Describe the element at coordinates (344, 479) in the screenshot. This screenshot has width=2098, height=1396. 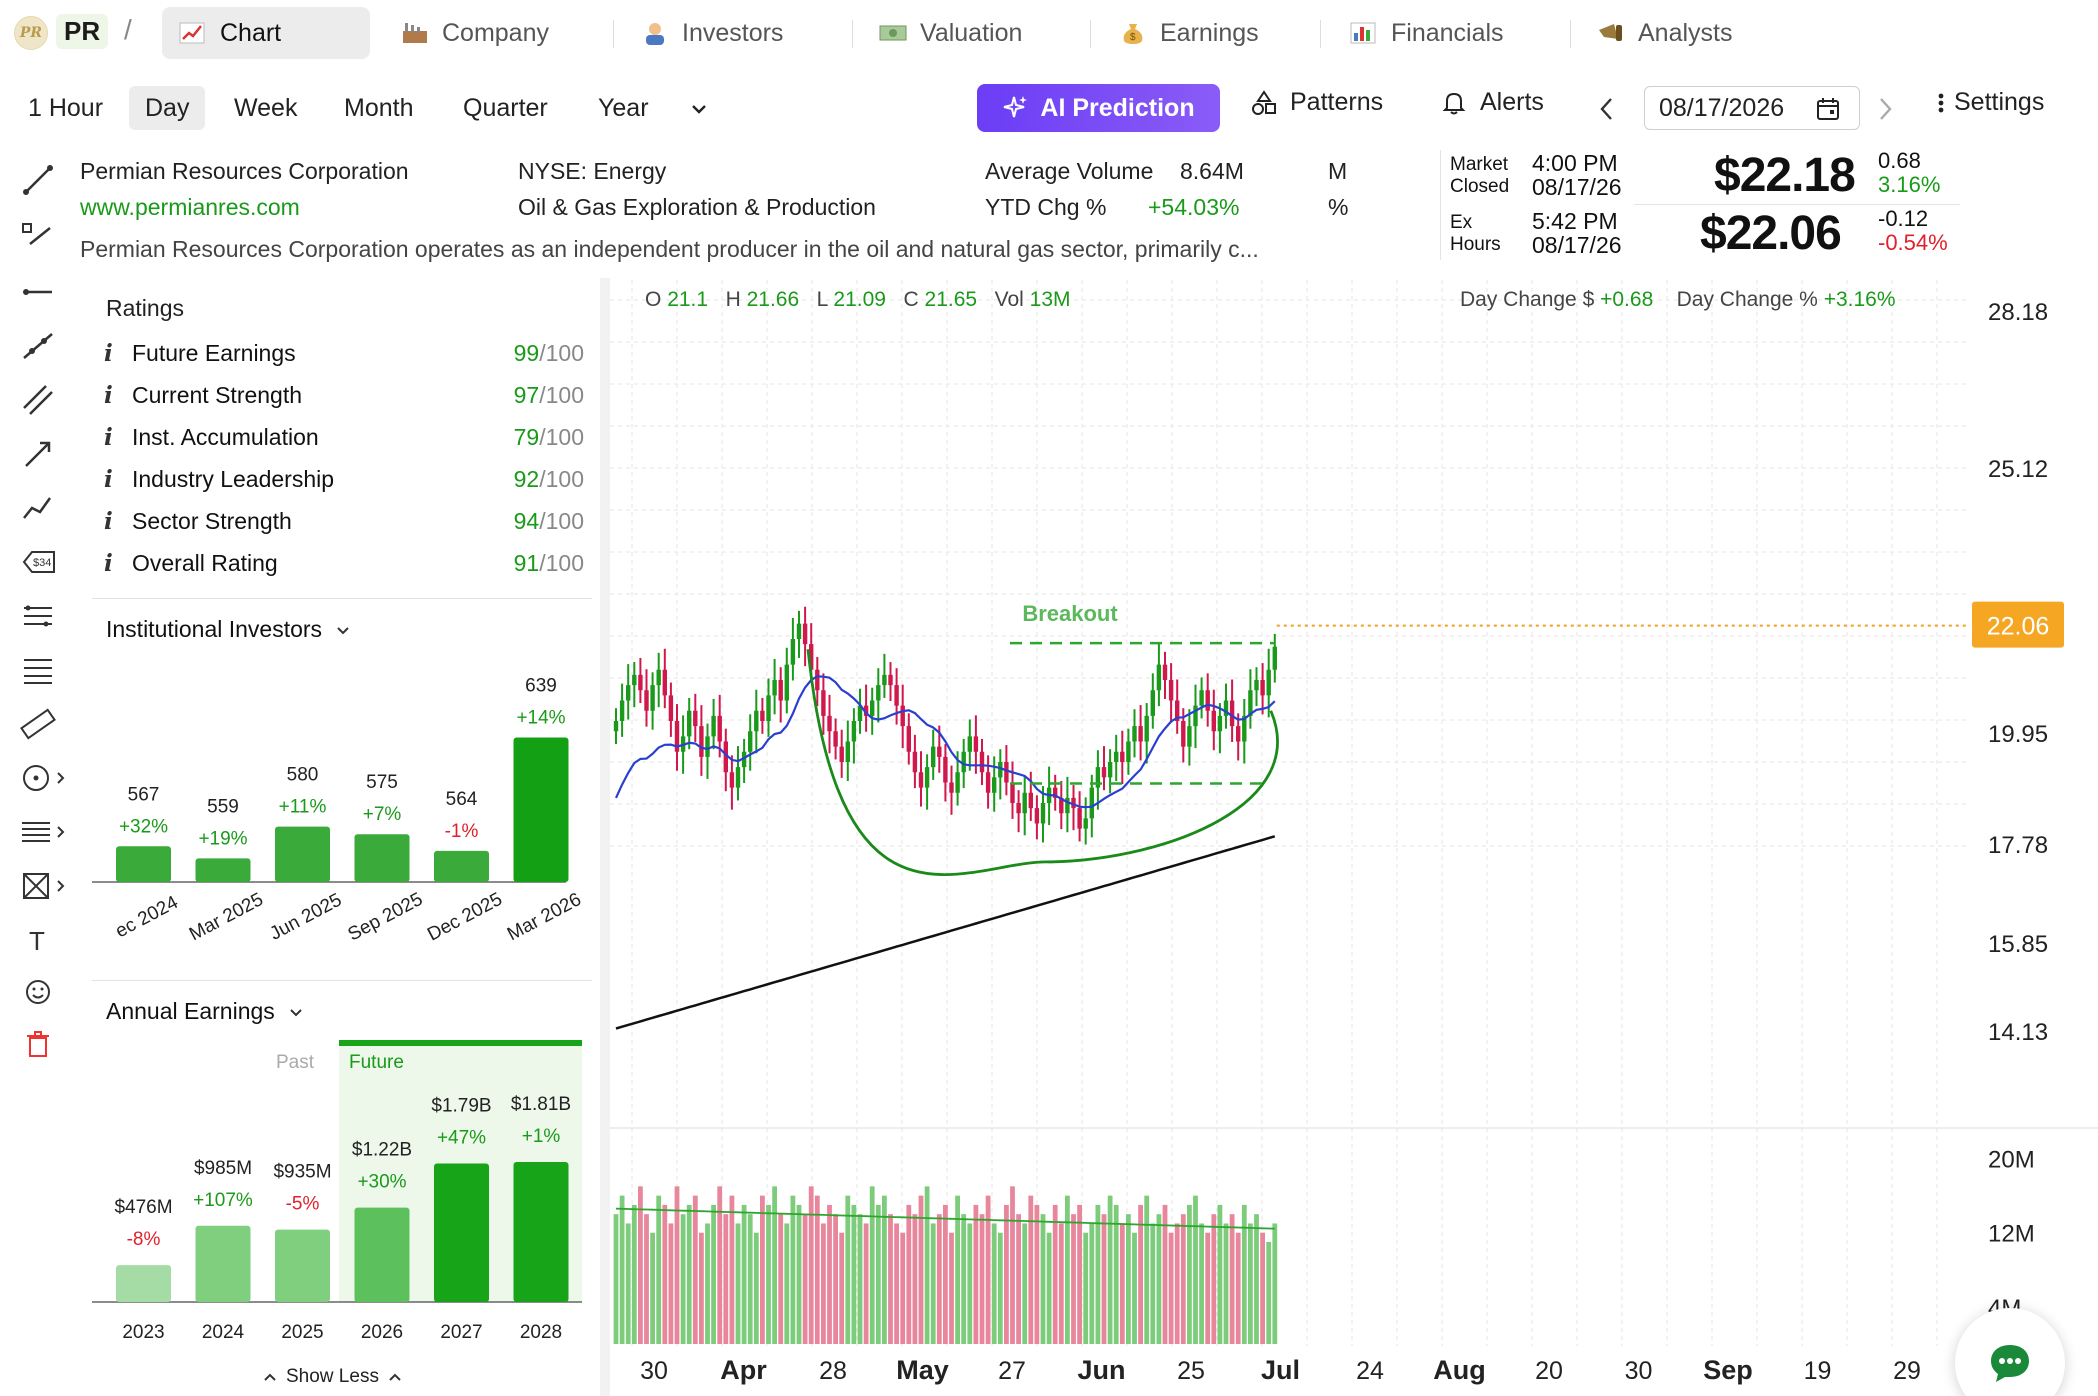
I see `rating-row: i Industry Leadership 92/100` at that location.